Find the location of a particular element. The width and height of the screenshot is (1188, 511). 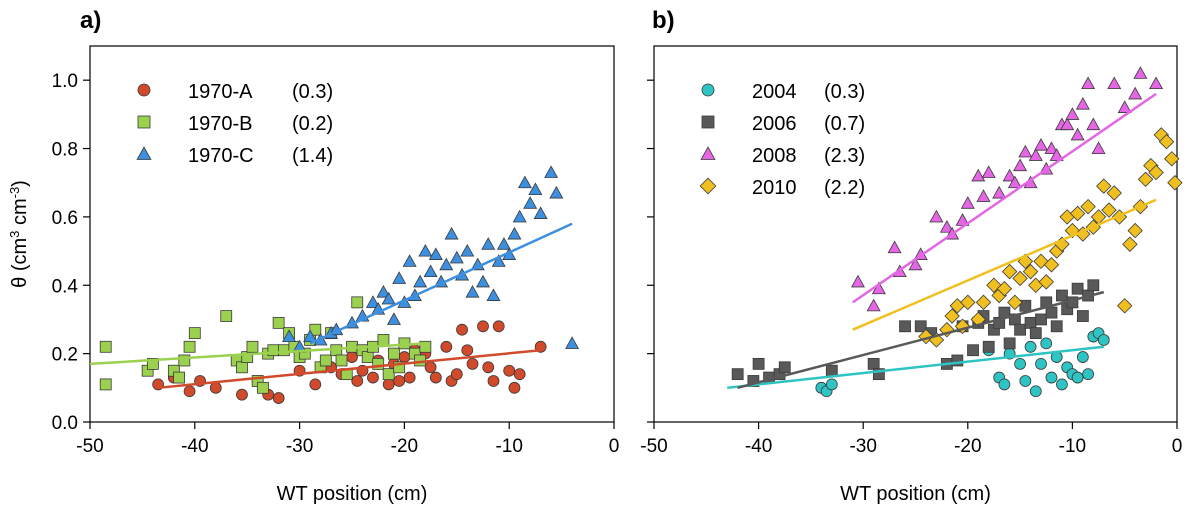

y-axis-label-part: ) is located at coordinates (20, 183).